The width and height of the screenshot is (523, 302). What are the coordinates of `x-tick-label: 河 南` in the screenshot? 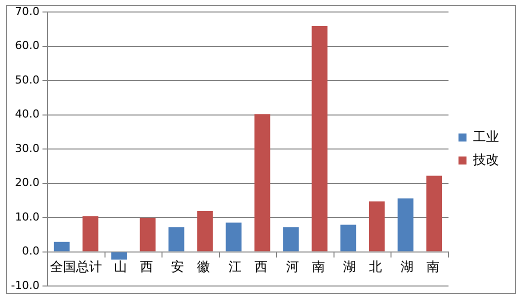 It's located at (305, 267).